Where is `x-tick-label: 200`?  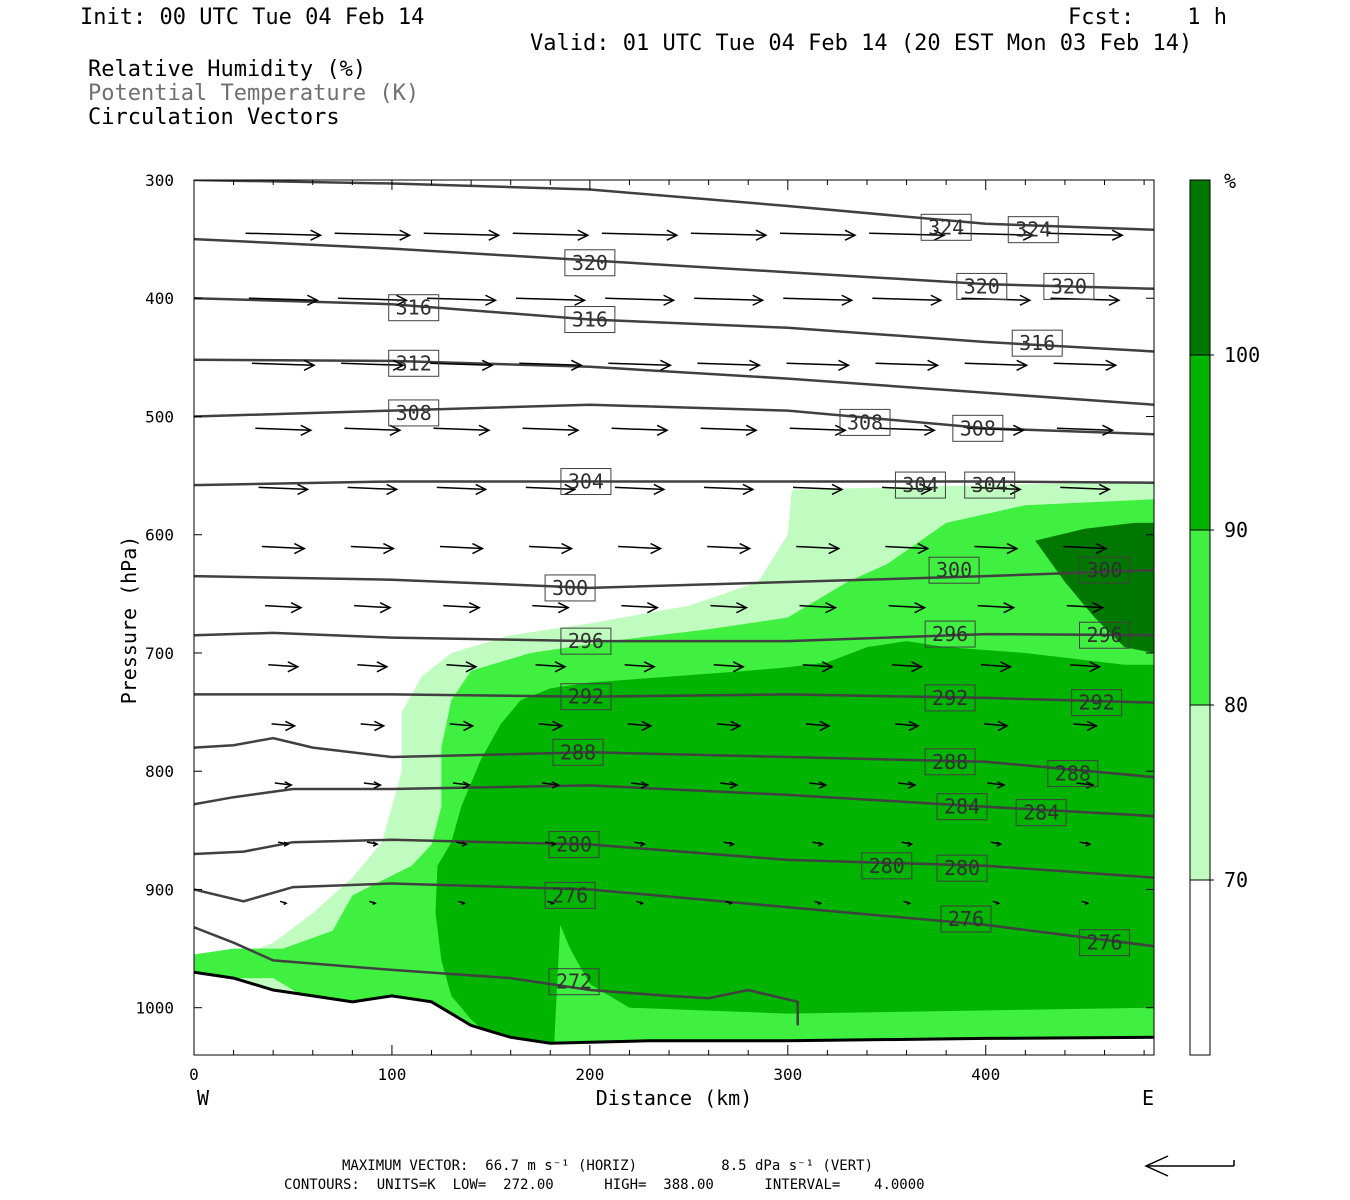
x-tick-label: 200 is located at coordinates (589, 1074).